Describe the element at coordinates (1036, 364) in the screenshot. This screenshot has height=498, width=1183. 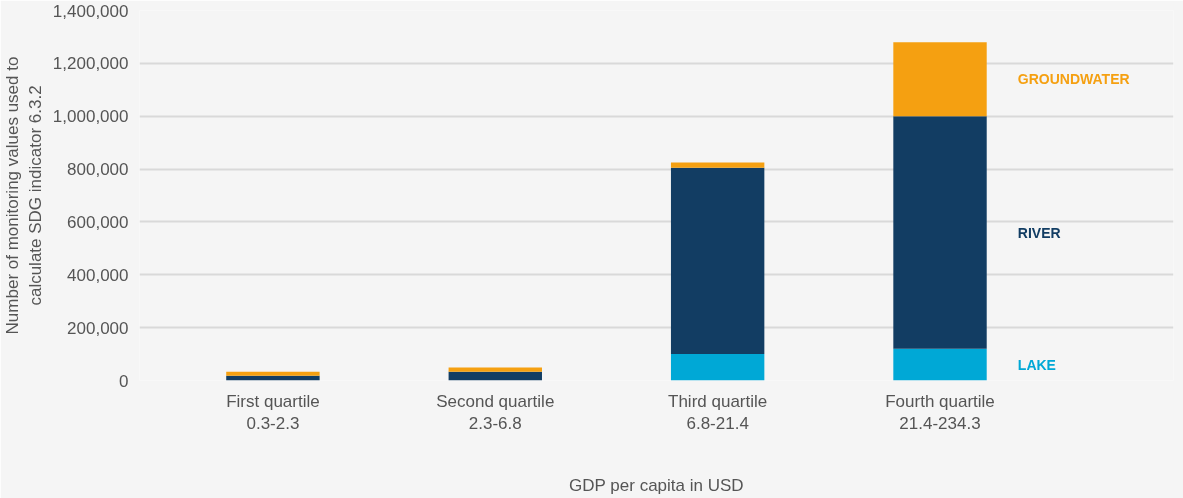
I see `text: LAKE` at that location.